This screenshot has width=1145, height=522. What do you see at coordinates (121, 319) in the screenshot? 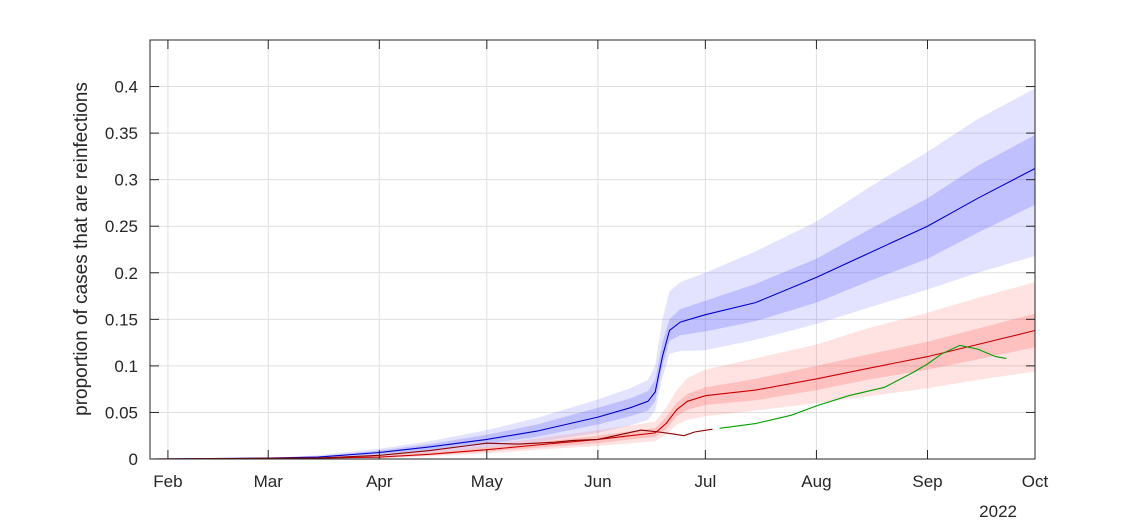
I see `y-tick-label: 0.15` at bounding box center [121, 319].